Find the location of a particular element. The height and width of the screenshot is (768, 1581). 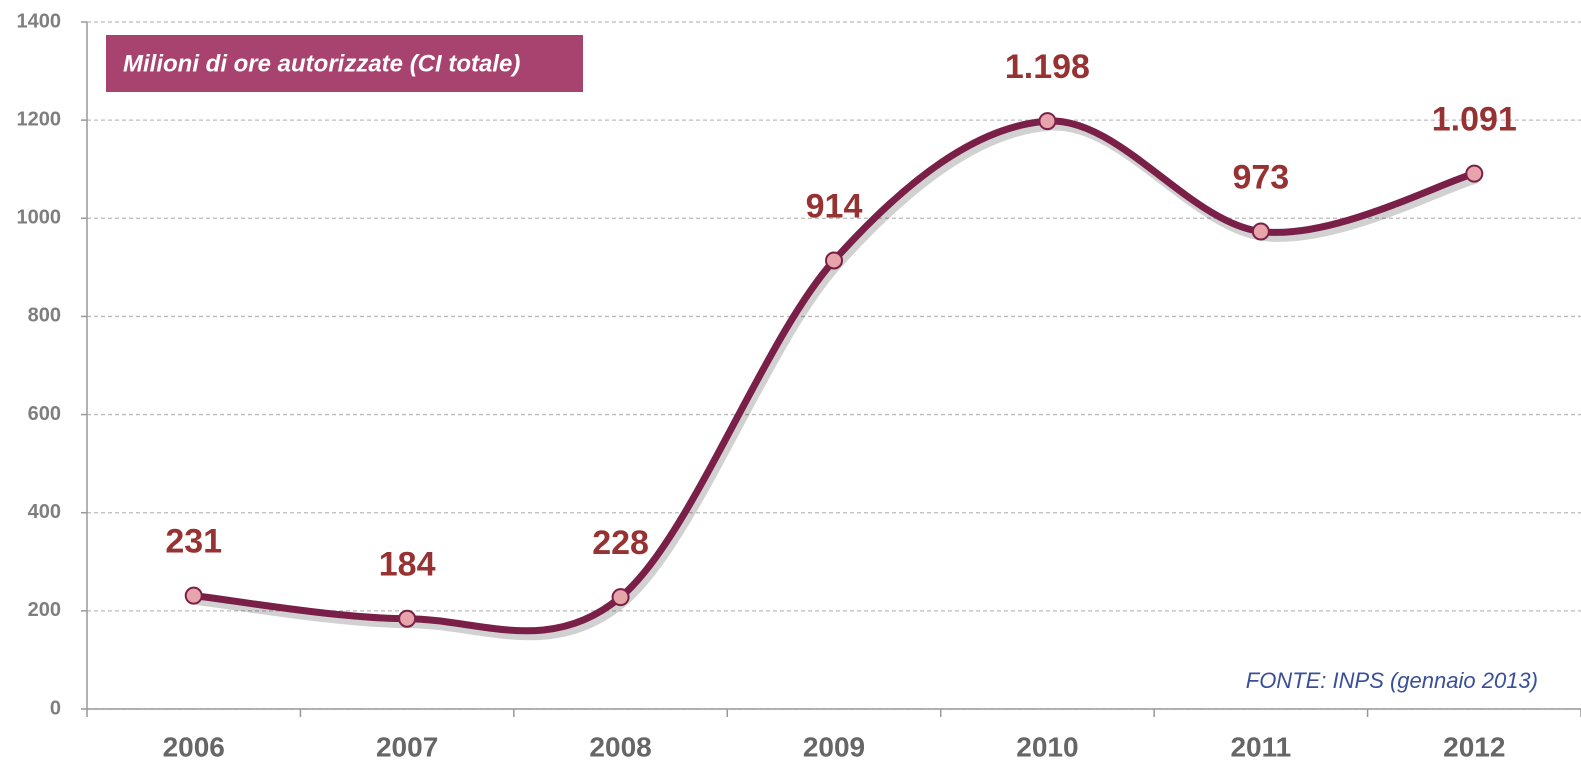

y-tick-label: 400 is located at coordinates (44, 512).